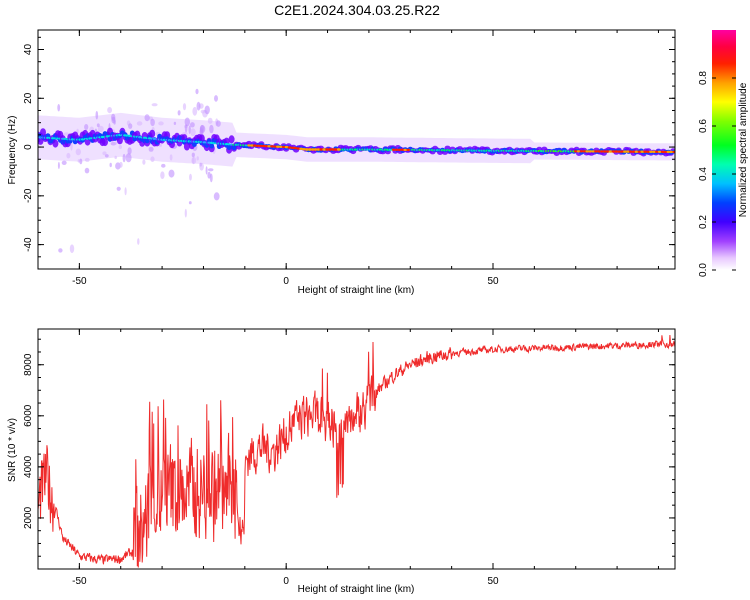 The height and width of the screenshot is (600, 750). I want to click on spectrogram-y-tick-label: 20, so click(28, 98).